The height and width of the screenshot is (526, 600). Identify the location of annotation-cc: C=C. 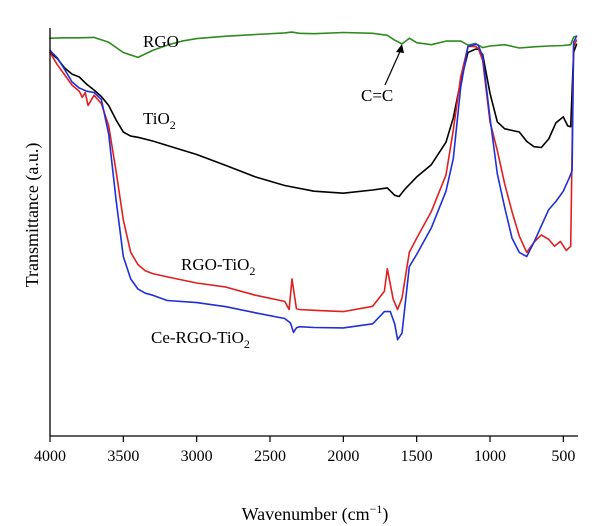
(377, 95).